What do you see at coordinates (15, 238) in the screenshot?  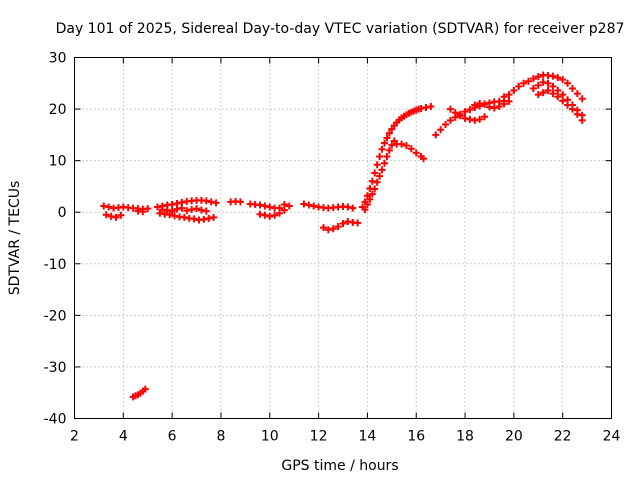 I see `y-axis-label: SDTVAR / TECUs` at bounding box center [15, 238].